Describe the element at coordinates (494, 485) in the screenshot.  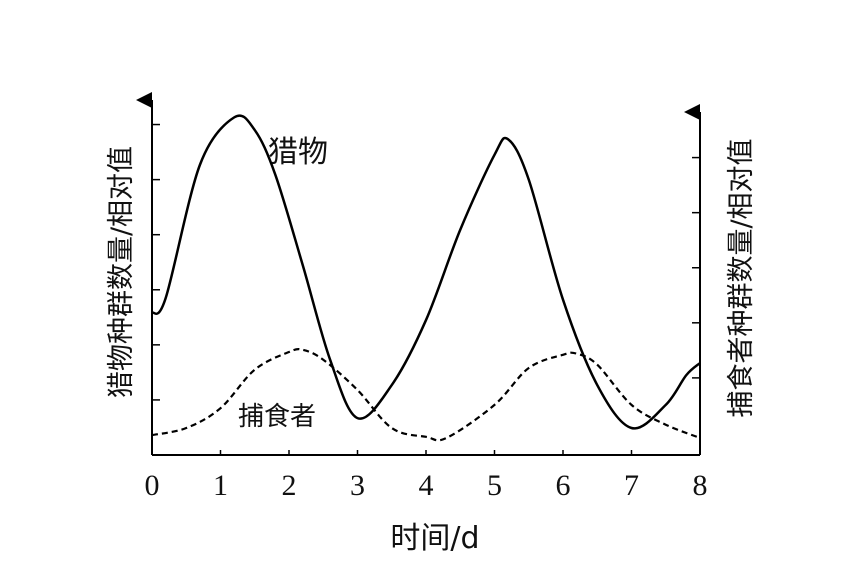
I see `x-tick-label: 5` at that location.